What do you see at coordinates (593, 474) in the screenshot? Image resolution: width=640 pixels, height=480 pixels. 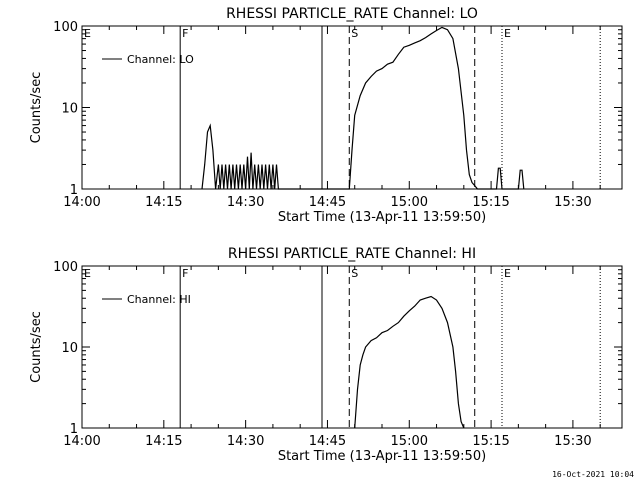 I see `timestamp-stamp: 16-Oct-2021 10:04` at bounding box center [593, 474].